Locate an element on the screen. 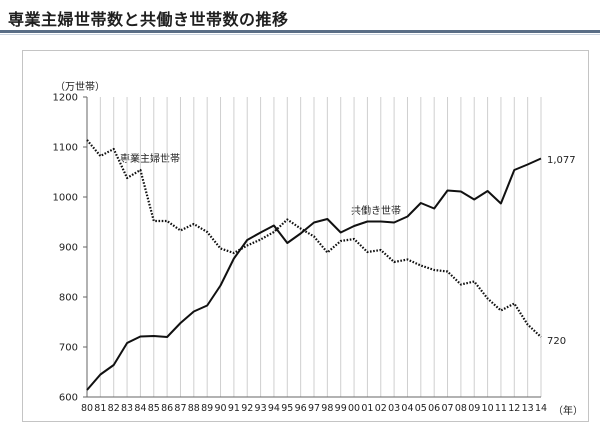 The width and height of the screenshot is (600, 425). x-tick-label: 09 is located at coordinates (474, 408).